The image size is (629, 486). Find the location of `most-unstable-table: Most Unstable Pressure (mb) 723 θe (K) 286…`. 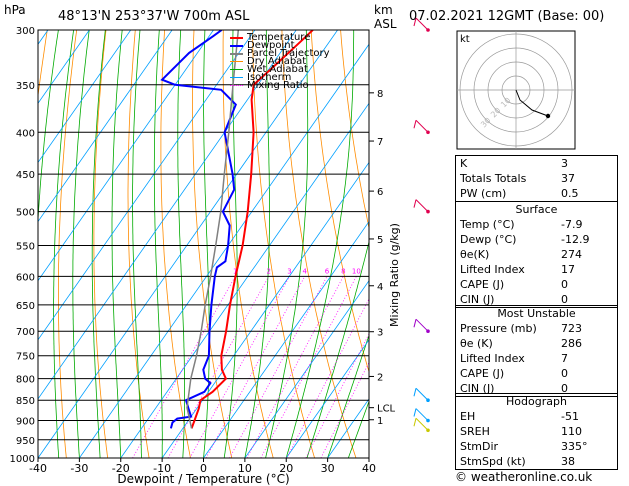

most-unstable-table: Most Unstable Pressure (mb) 723 θe (K) 286… is located at coordinates (536, 351).